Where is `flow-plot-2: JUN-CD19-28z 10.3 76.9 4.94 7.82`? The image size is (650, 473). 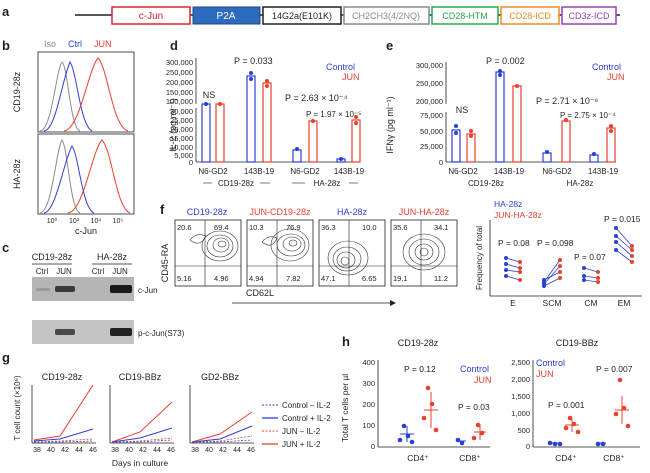
flow-plot-2: JUN-CD19-28z 10.3 76.9 4.94 7.82 is located at coordinates (280, 247).